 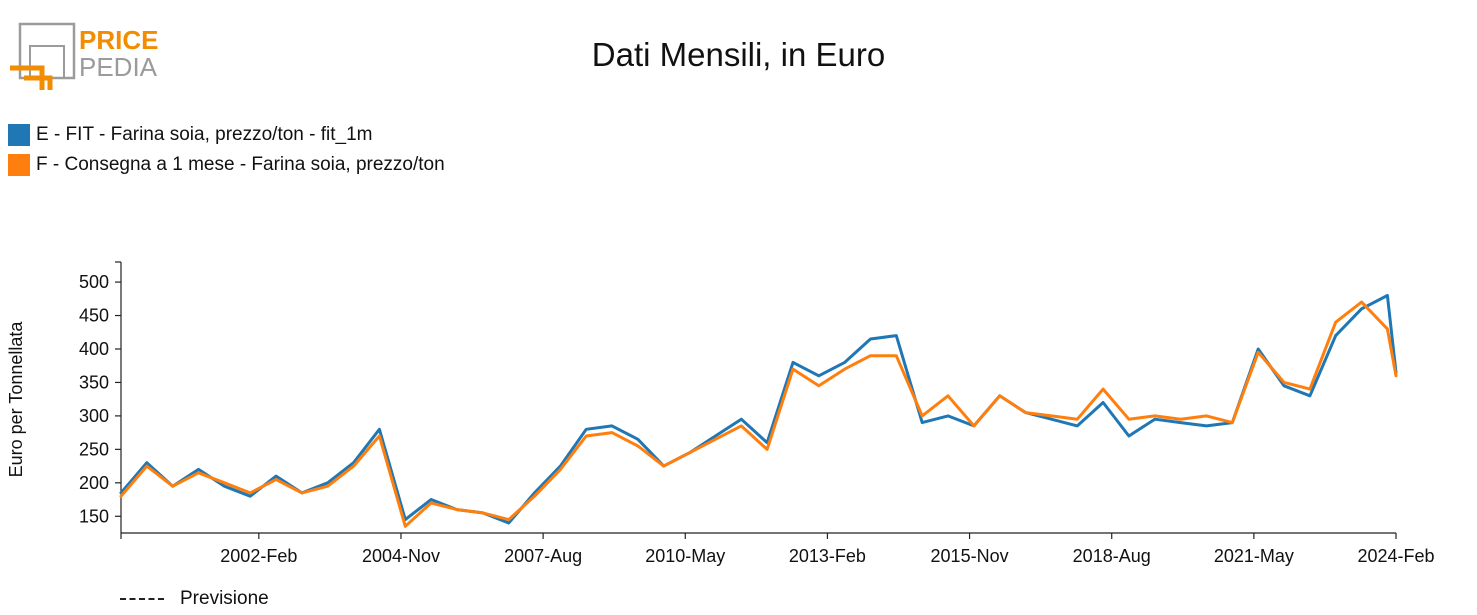 I want to click on x-tick-label: 2018-Aug, so click(x=1112, y=556).